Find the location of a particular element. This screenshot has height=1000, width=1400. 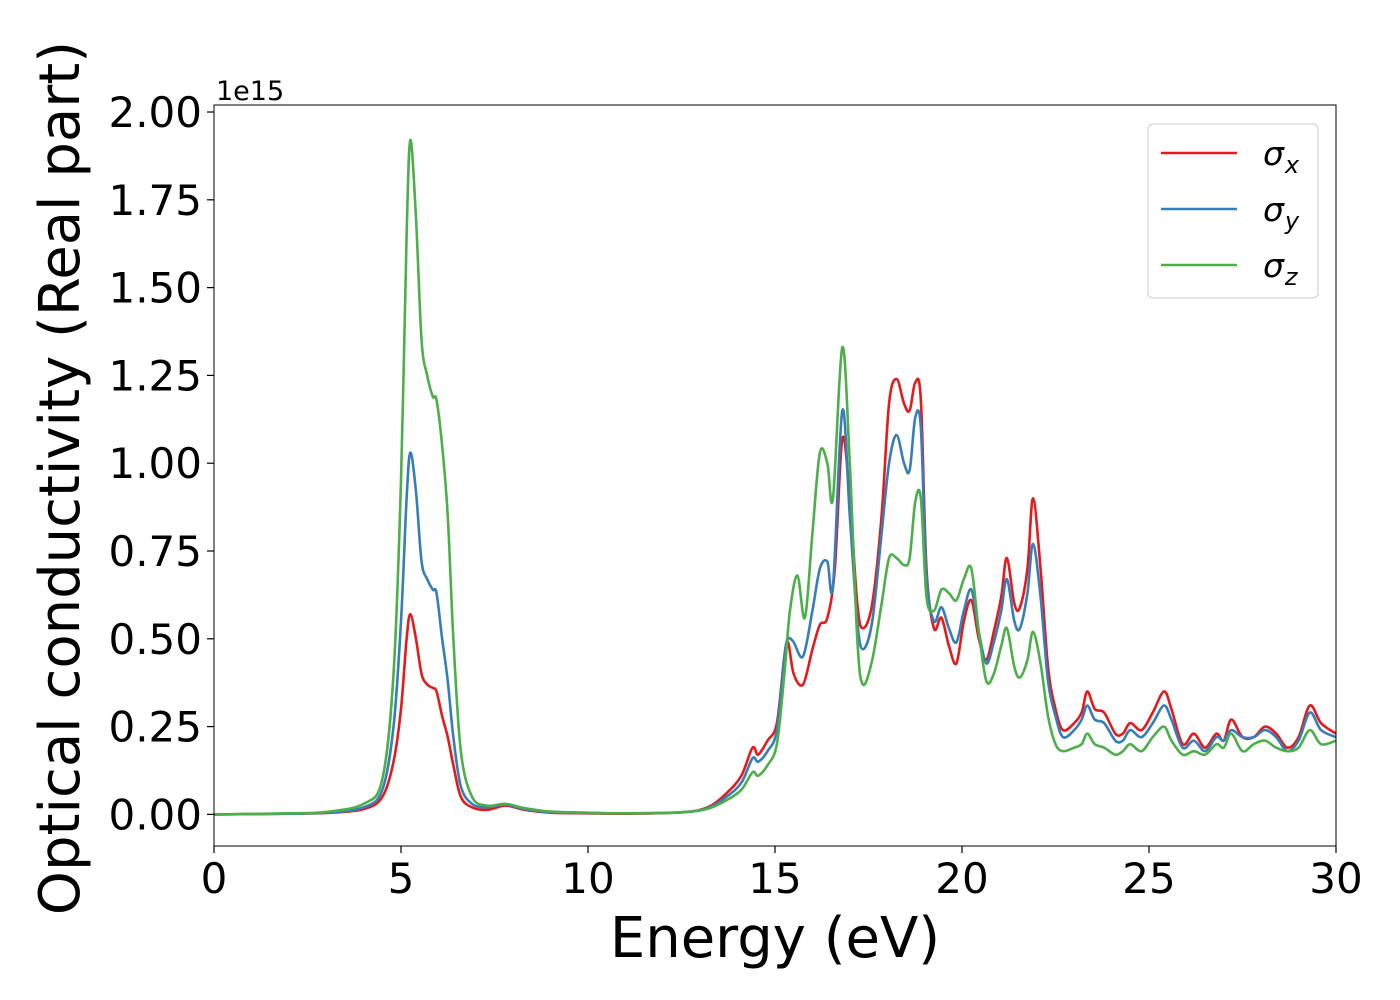

x-tick-label: 15 is located at coordinates (774, 878).